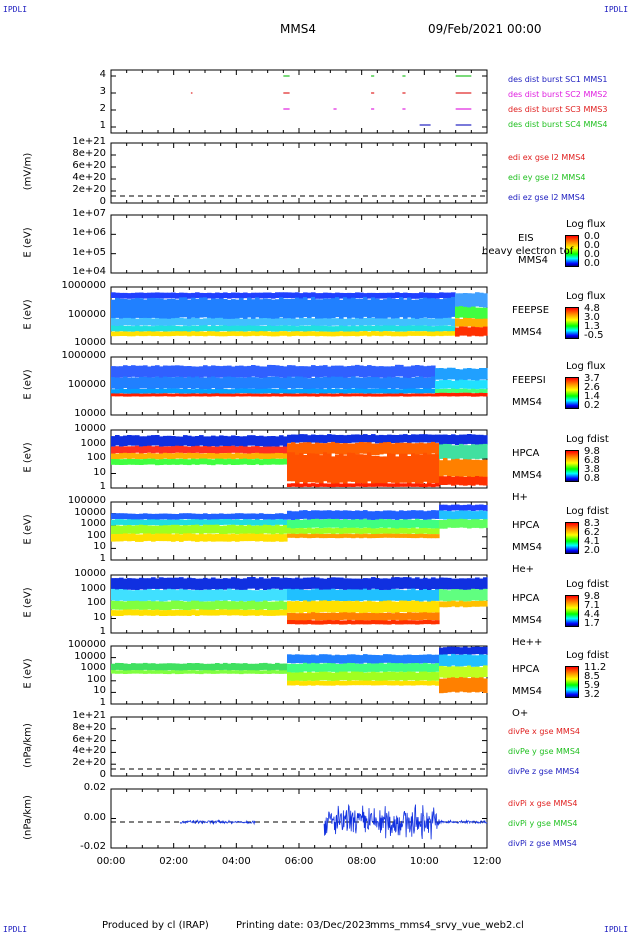  Describe the element at coordinates (89, 252) in the screenshot. I see `ytick-label-eis: 1e+05` at that location.